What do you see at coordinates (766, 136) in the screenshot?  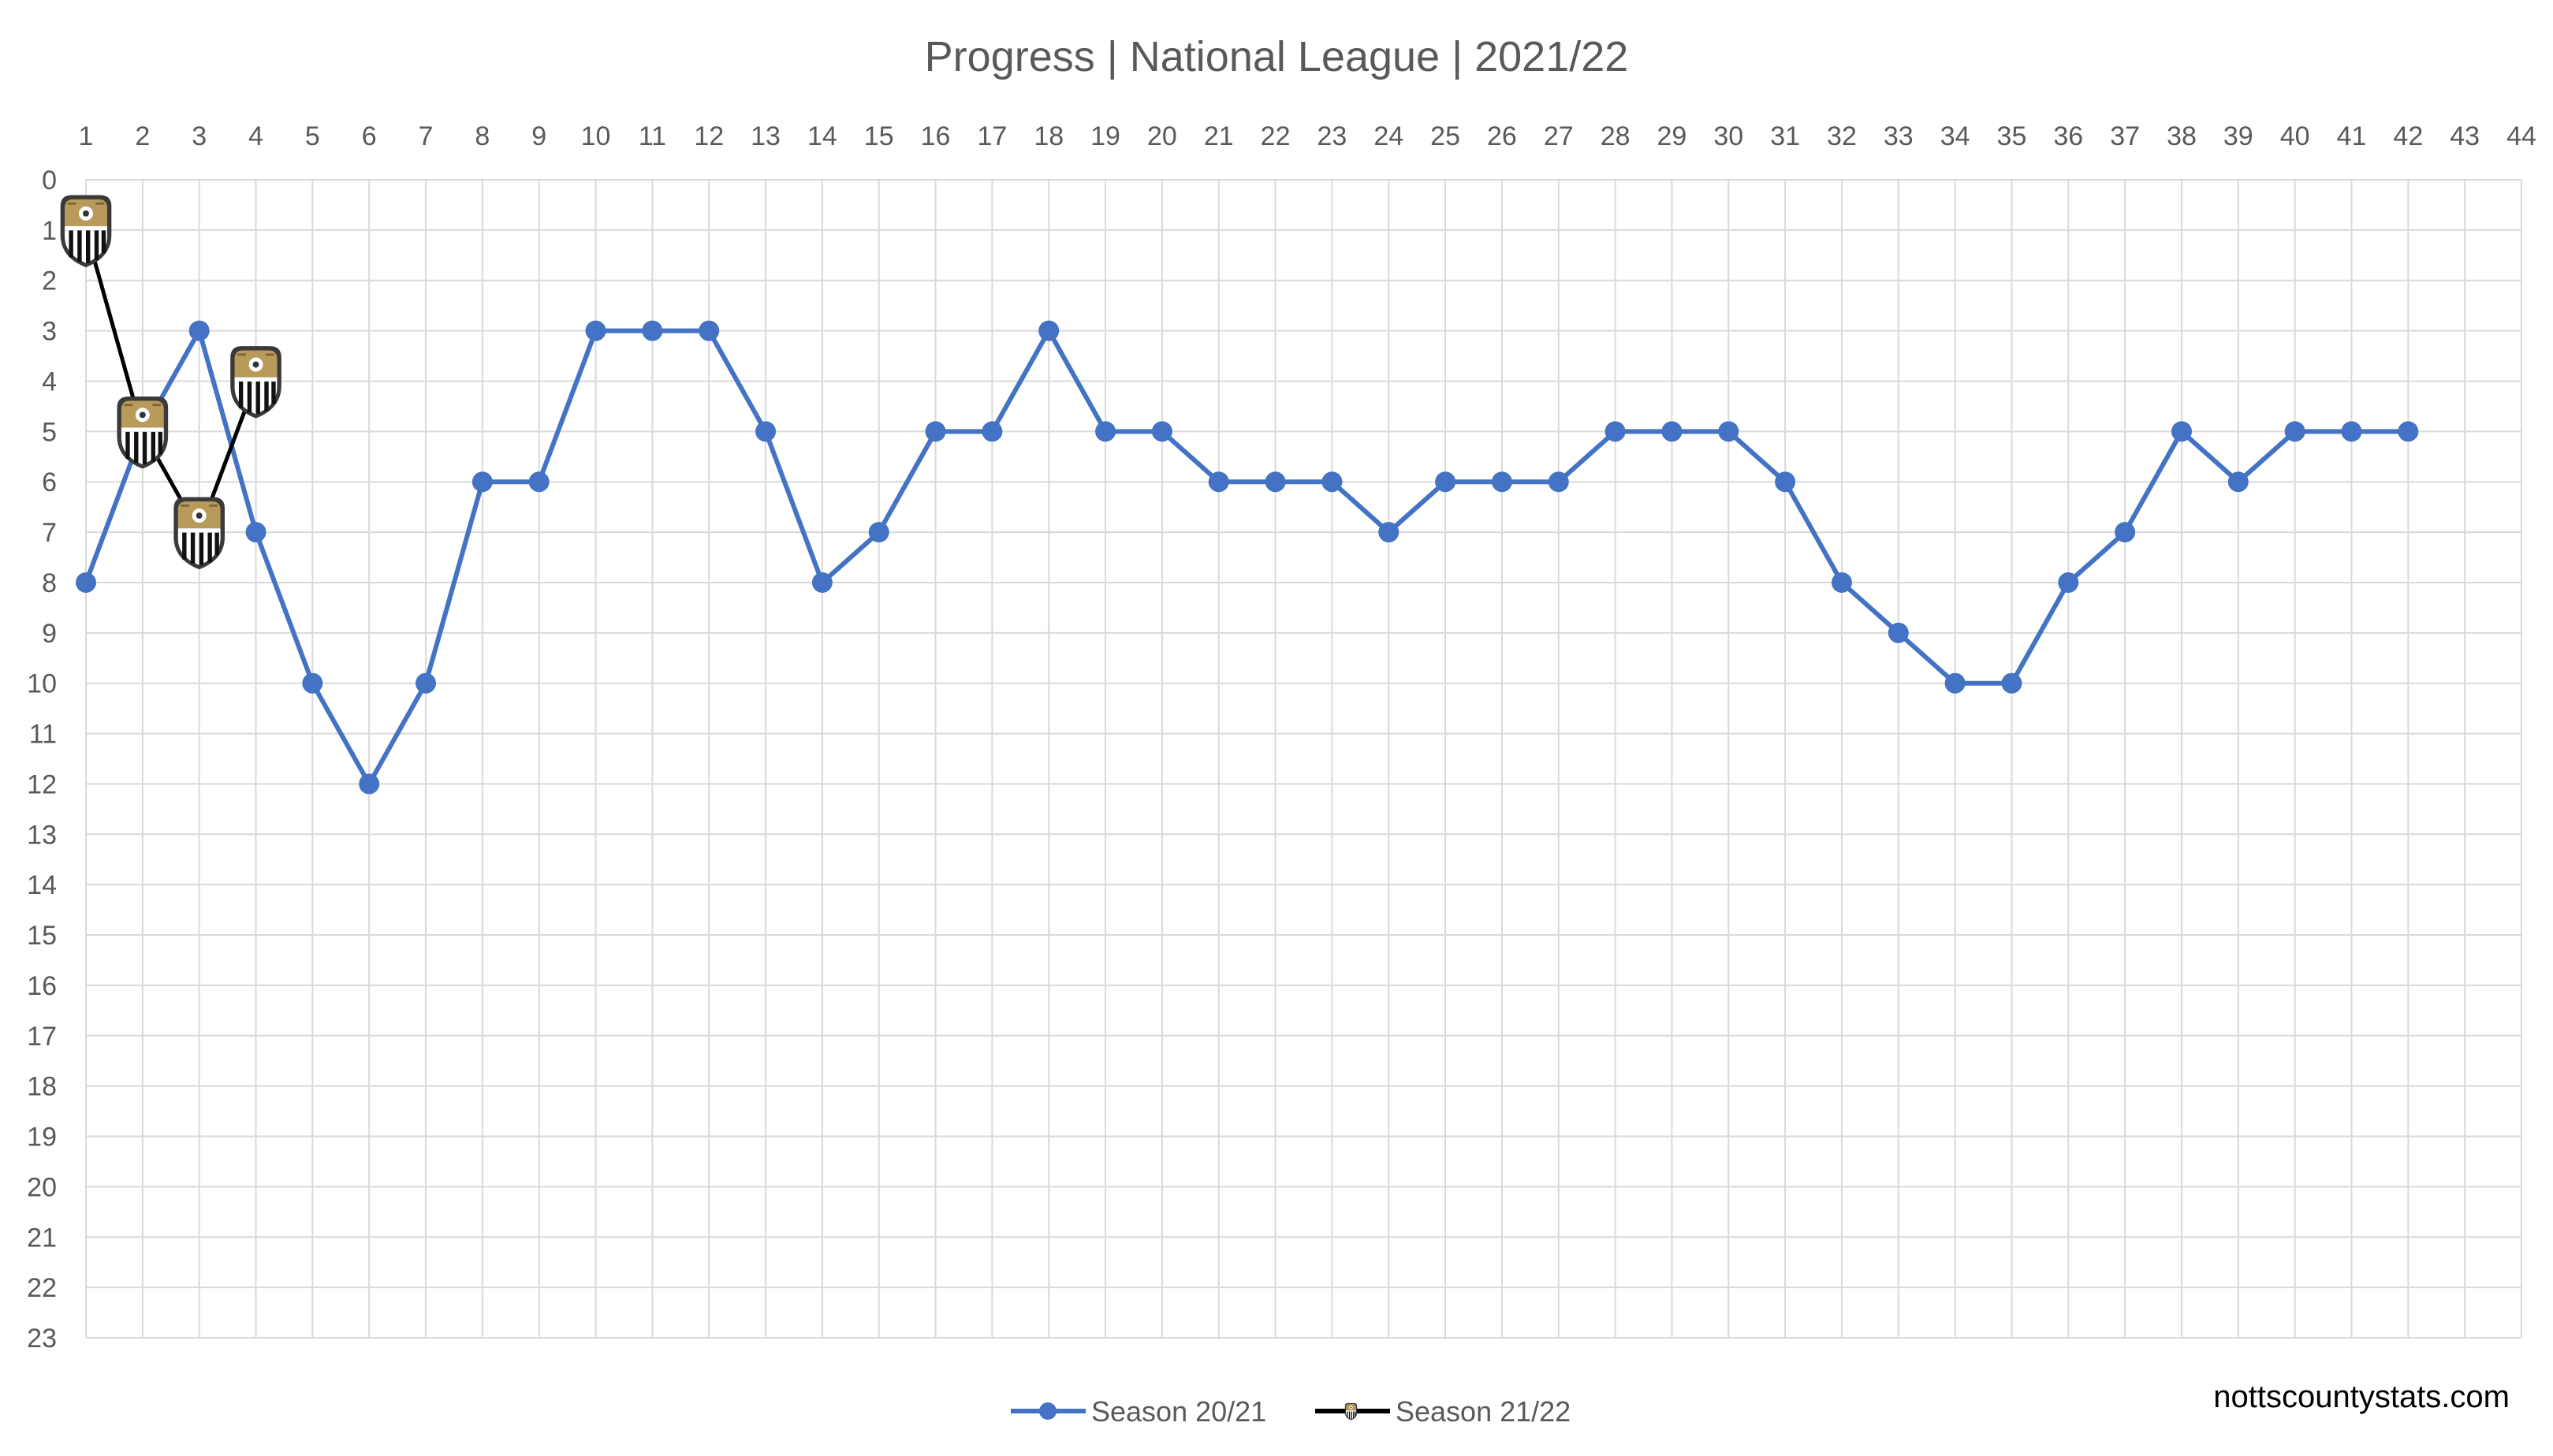 I see `x-tick-label: 13` at bounding box center [766, 136].